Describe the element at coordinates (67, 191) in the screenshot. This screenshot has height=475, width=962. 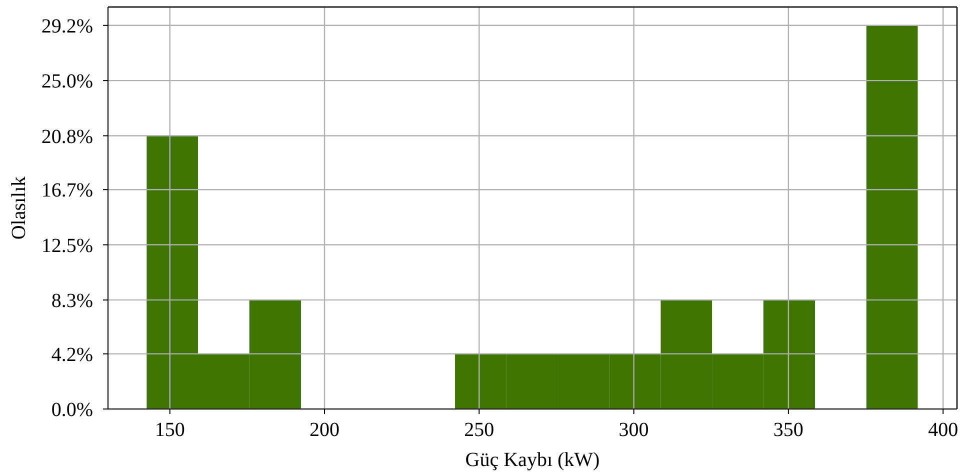
I see `y-tick-label: 16.7%` at that location.